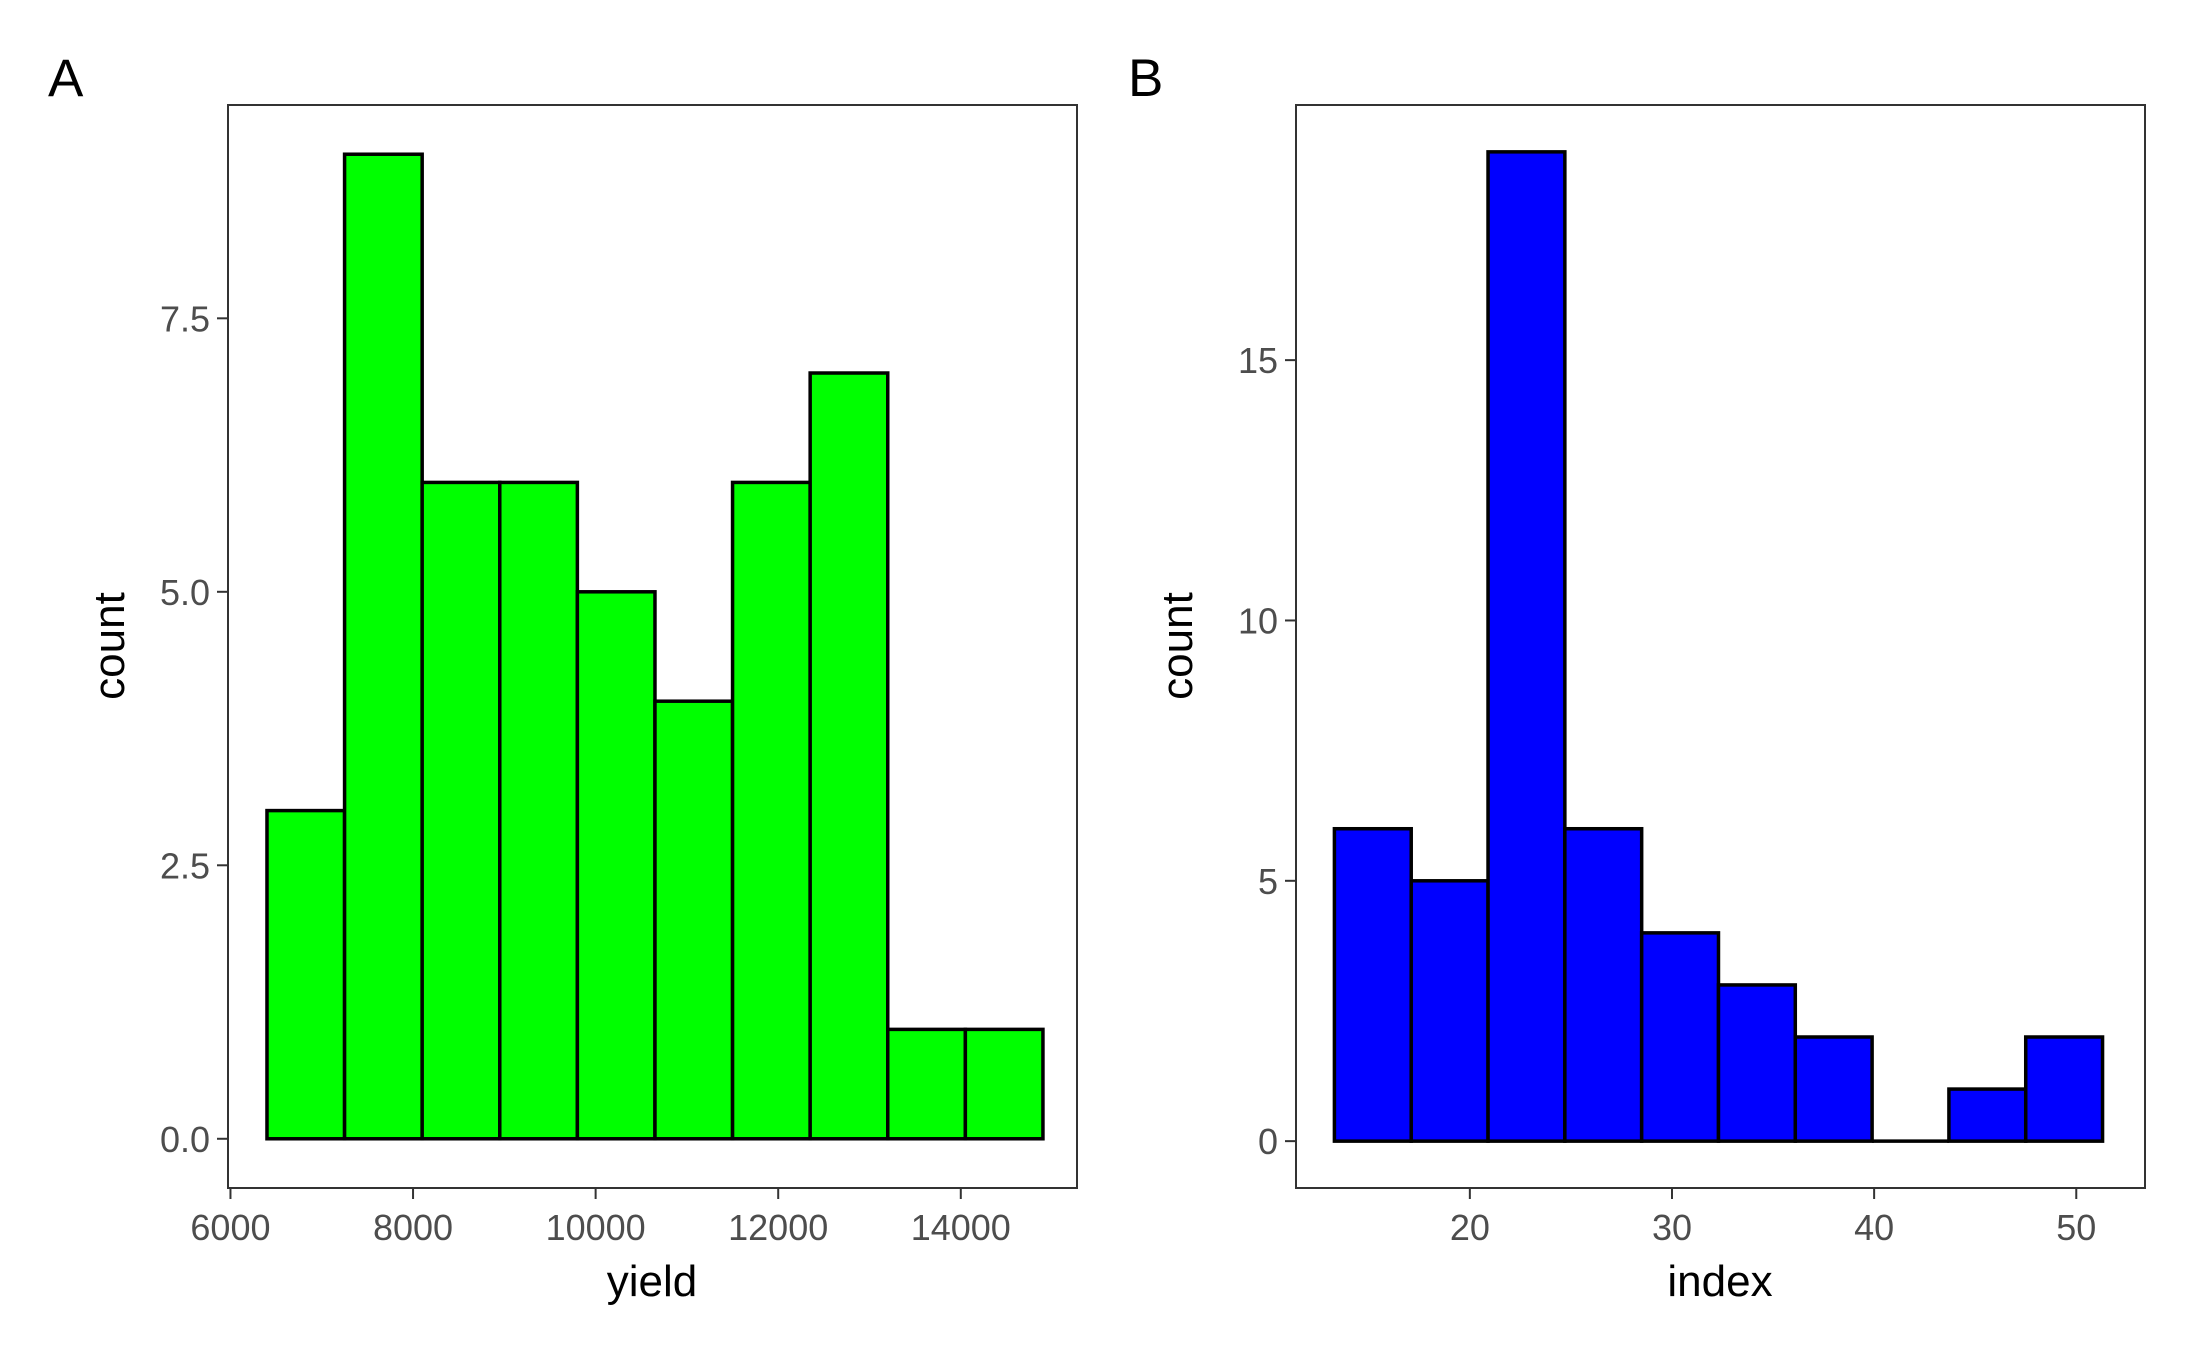  I want to click on y-tick-label: 15, so click(1258, 360).